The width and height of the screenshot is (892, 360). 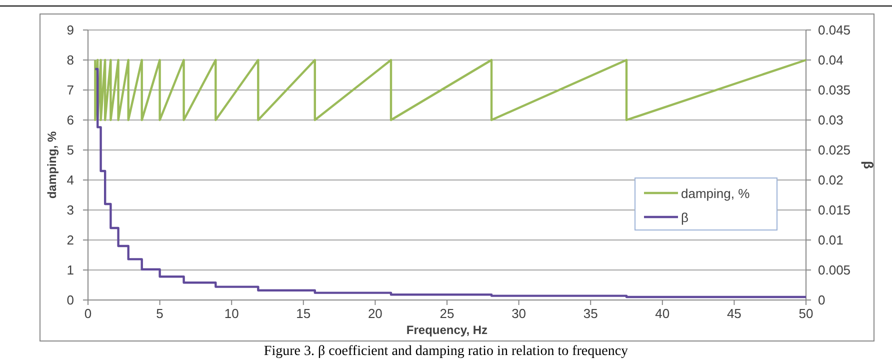 What do you see at coordinates (446, 351) in the screenshot?
I see `caption: Figure 3. β coefficient and damping ratio in relation to frequency` at bounding box center [446, 351].